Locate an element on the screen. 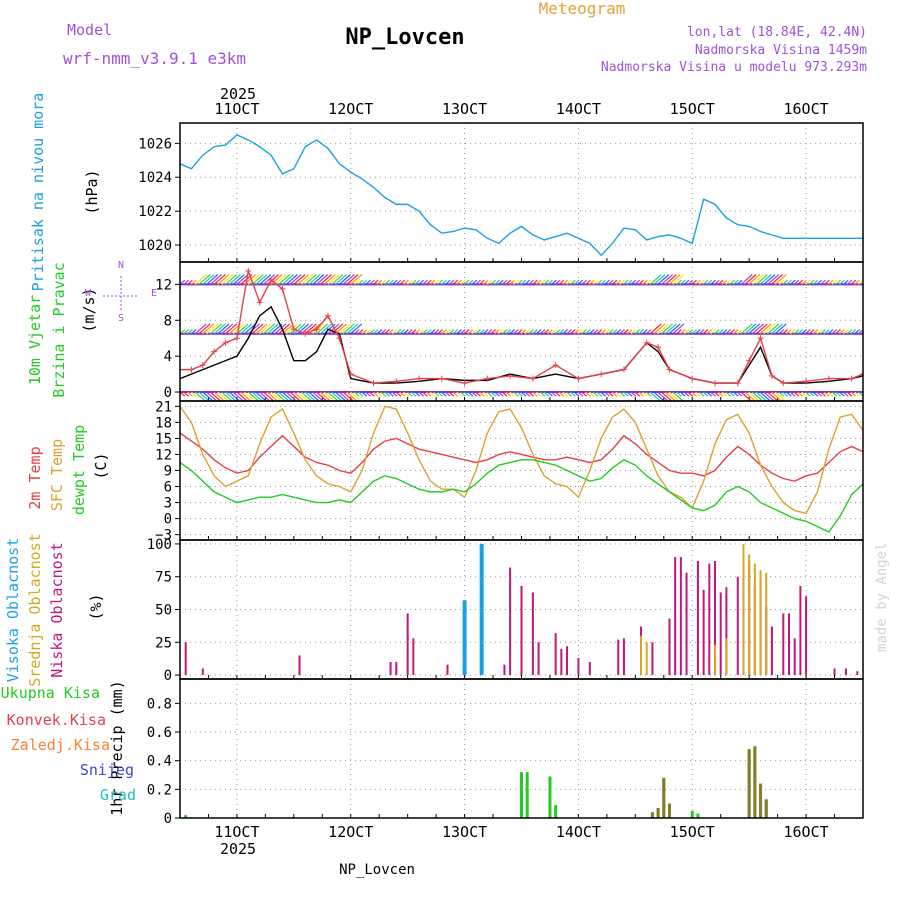  y-tick-label: 8 is located at coordinates (168, 321).